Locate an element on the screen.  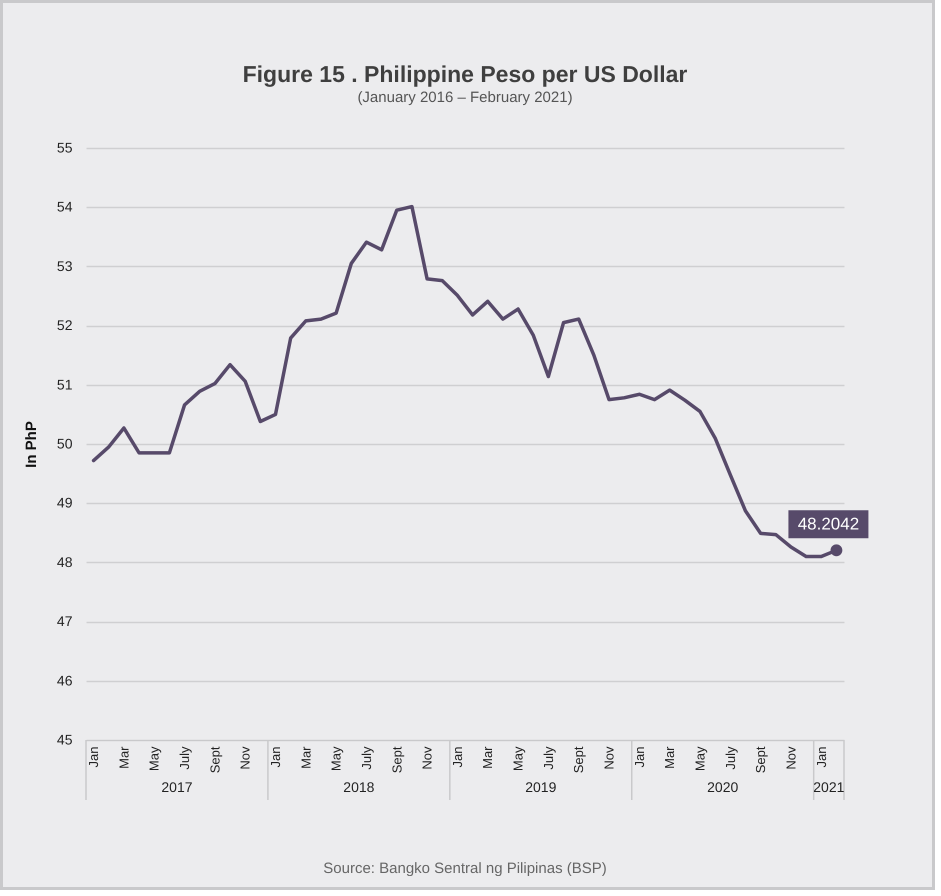
y-tick-label: 47 is located at coordinates (64, 621).